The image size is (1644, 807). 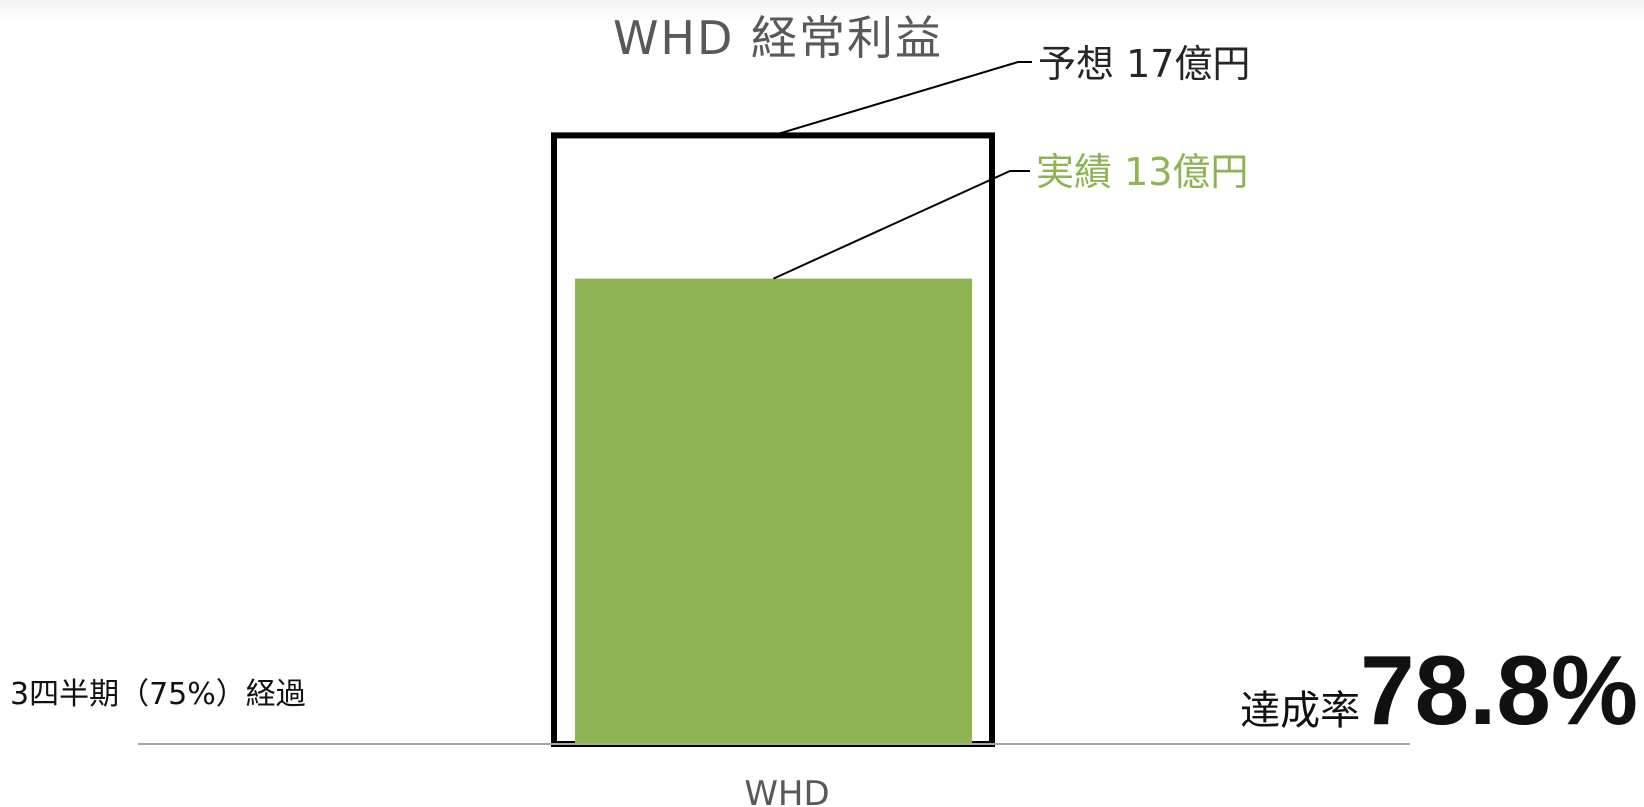 I want to click on bar-actual, so click(x=773, y=511).